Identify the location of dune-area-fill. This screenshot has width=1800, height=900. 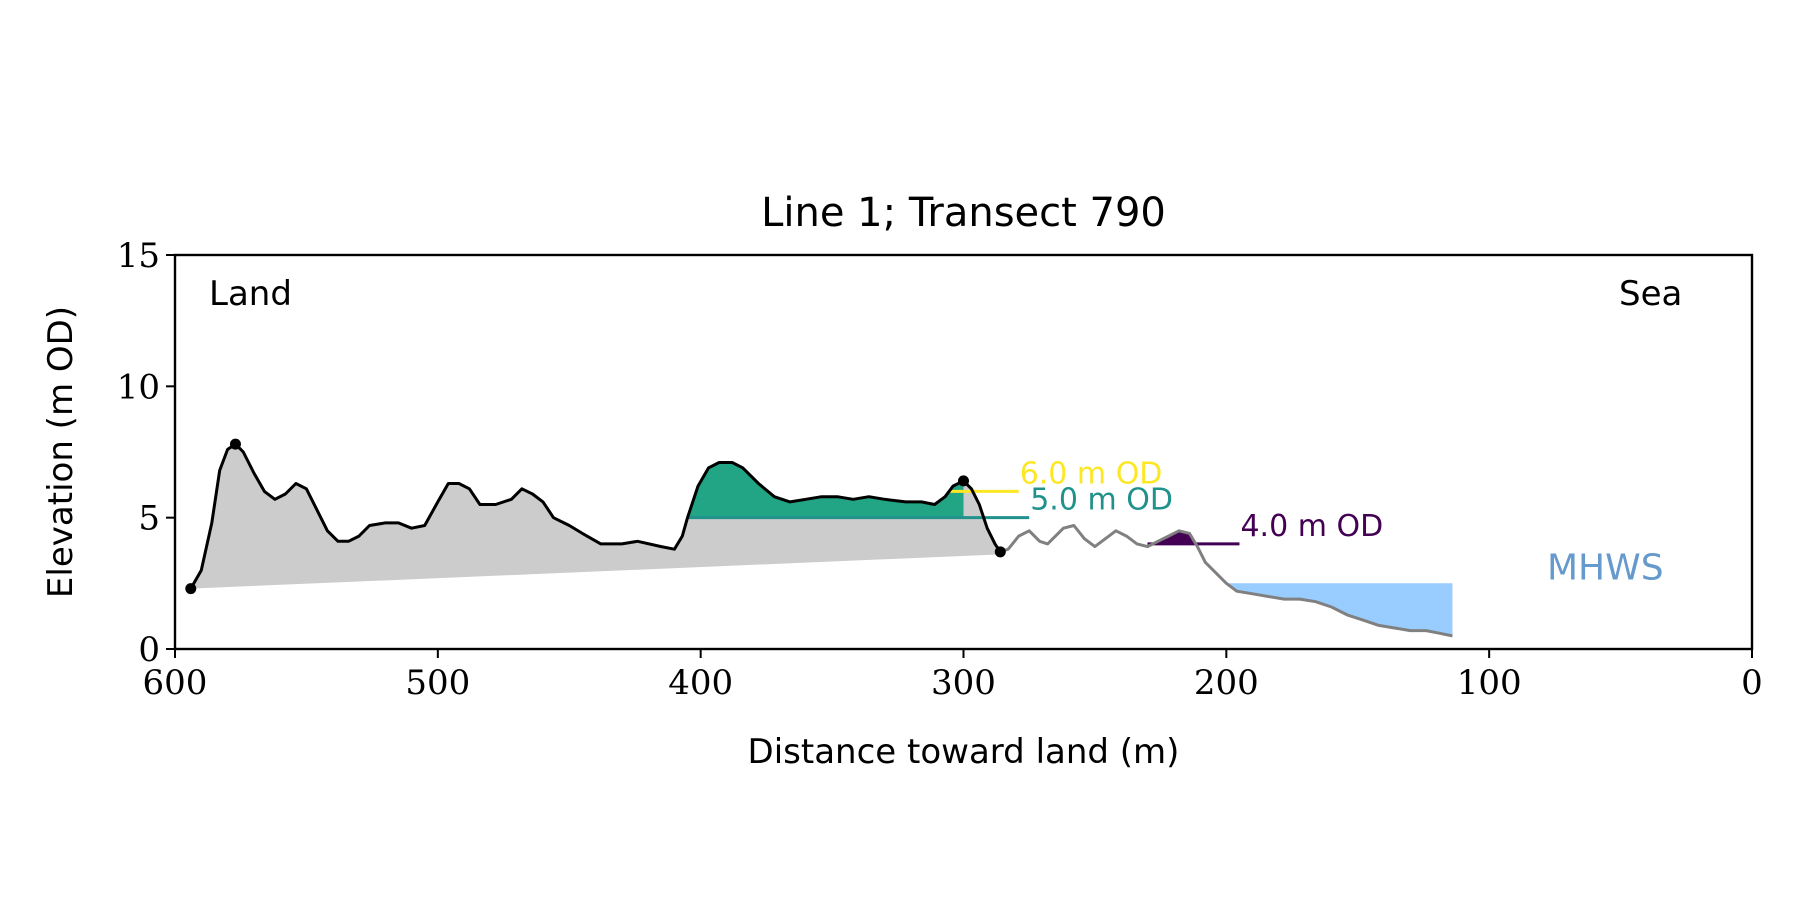
(595, 516).